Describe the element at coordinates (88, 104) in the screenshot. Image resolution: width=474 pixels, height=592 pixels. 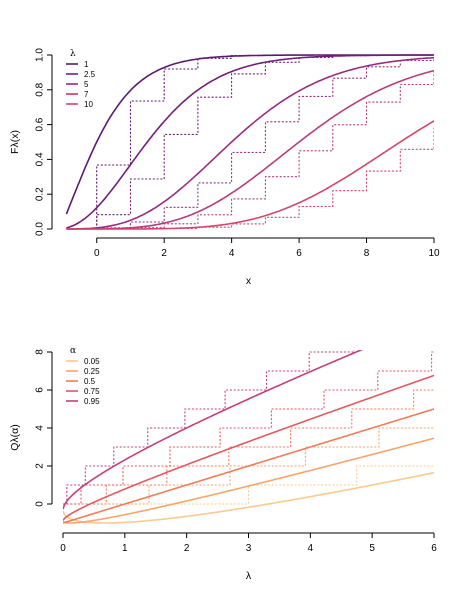
I see `legend-entry: 10` at that location.